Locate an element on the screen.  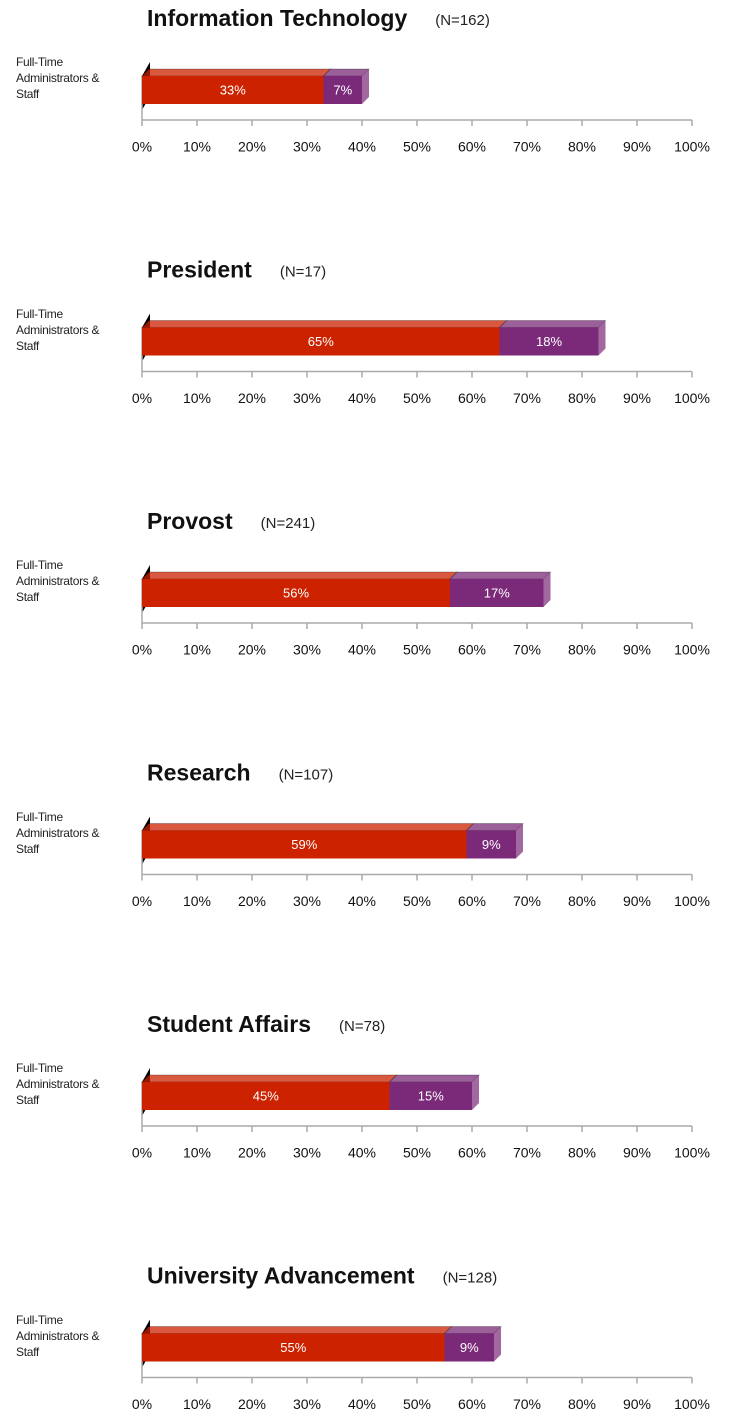
value-label: 55% is located at coordinates (293, 1347).